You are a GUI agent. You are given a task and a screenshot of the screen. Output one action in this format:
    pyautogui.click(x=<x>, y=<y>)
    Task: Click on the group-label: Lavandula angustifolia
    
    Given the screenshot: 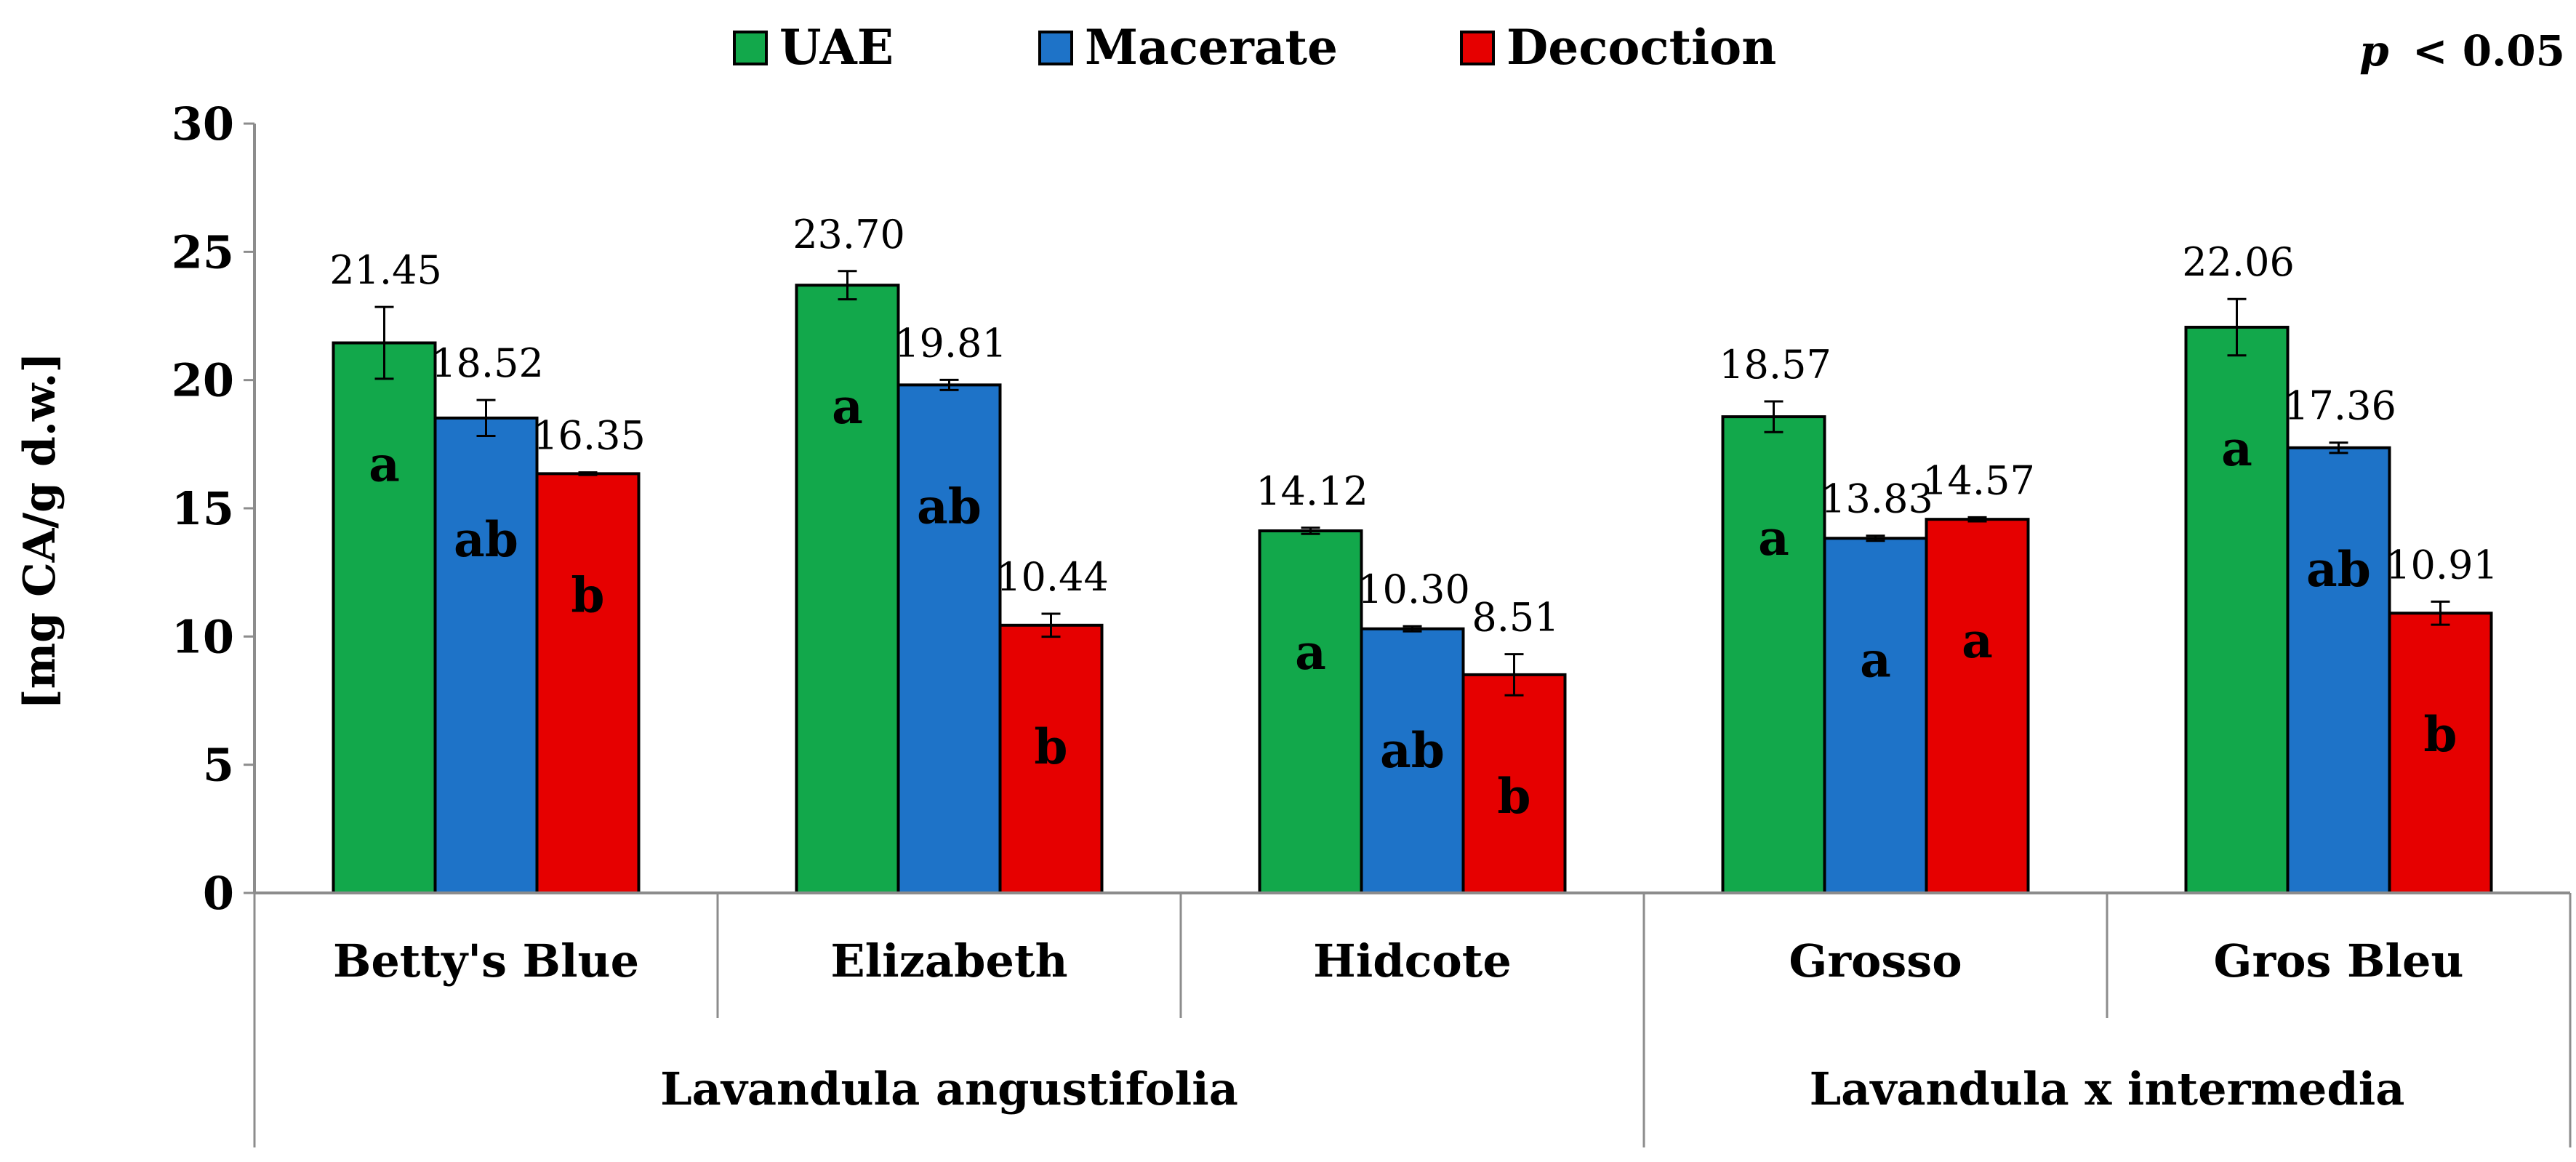 What is the action you would take?
    pyautogui.click(x=949, y=1088)
    